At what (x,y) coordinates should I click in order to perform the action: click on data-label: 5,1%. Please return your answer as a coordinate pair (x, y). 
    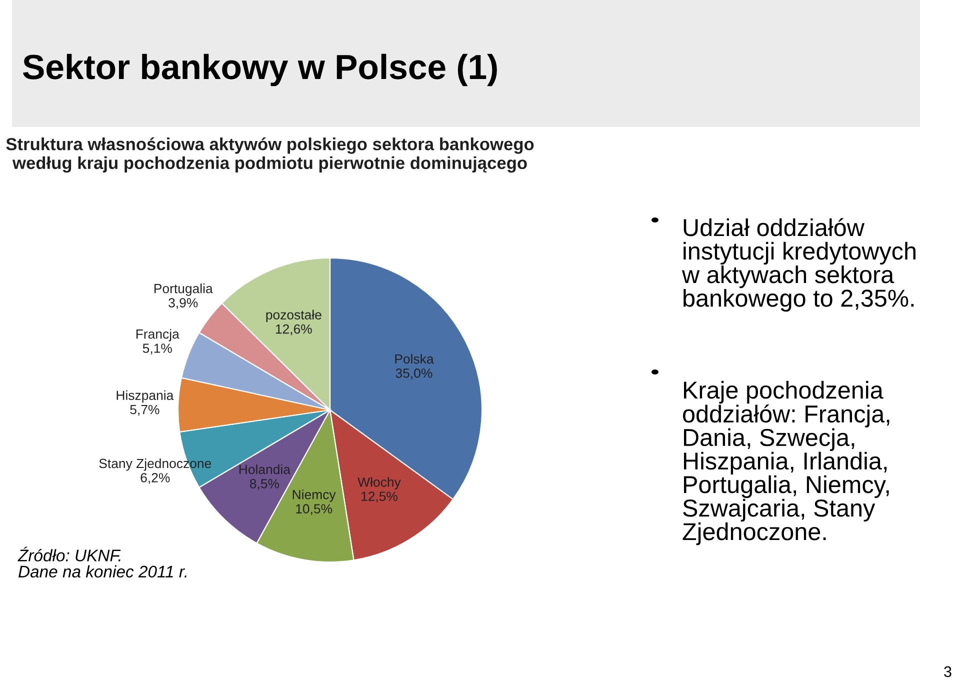
    Looking at the image, I should click on (157, 349).